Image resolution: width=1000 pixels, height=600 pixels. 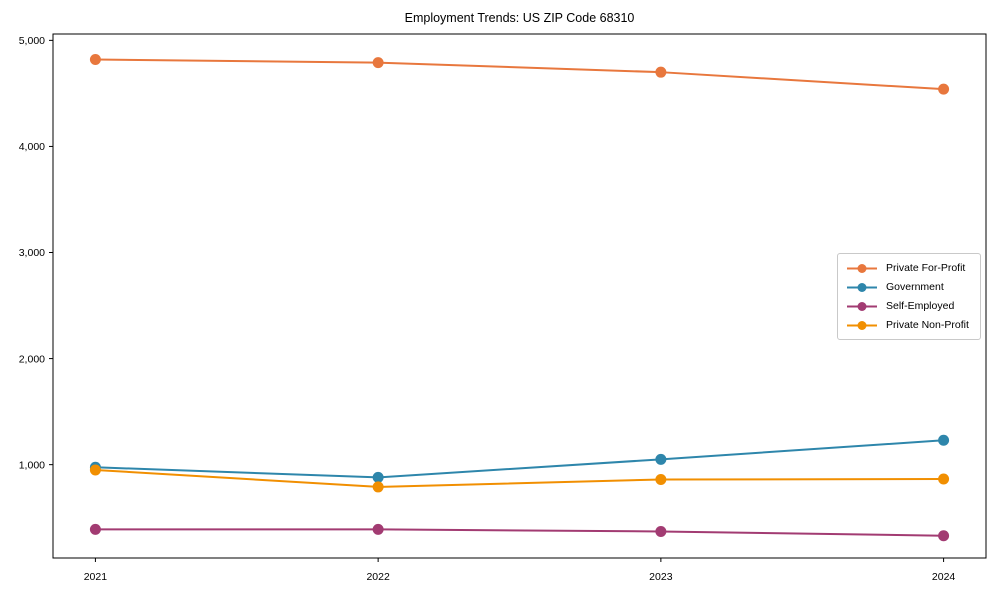 I want to click on legend-item: Self-Employed, so click(x=907, y=306).